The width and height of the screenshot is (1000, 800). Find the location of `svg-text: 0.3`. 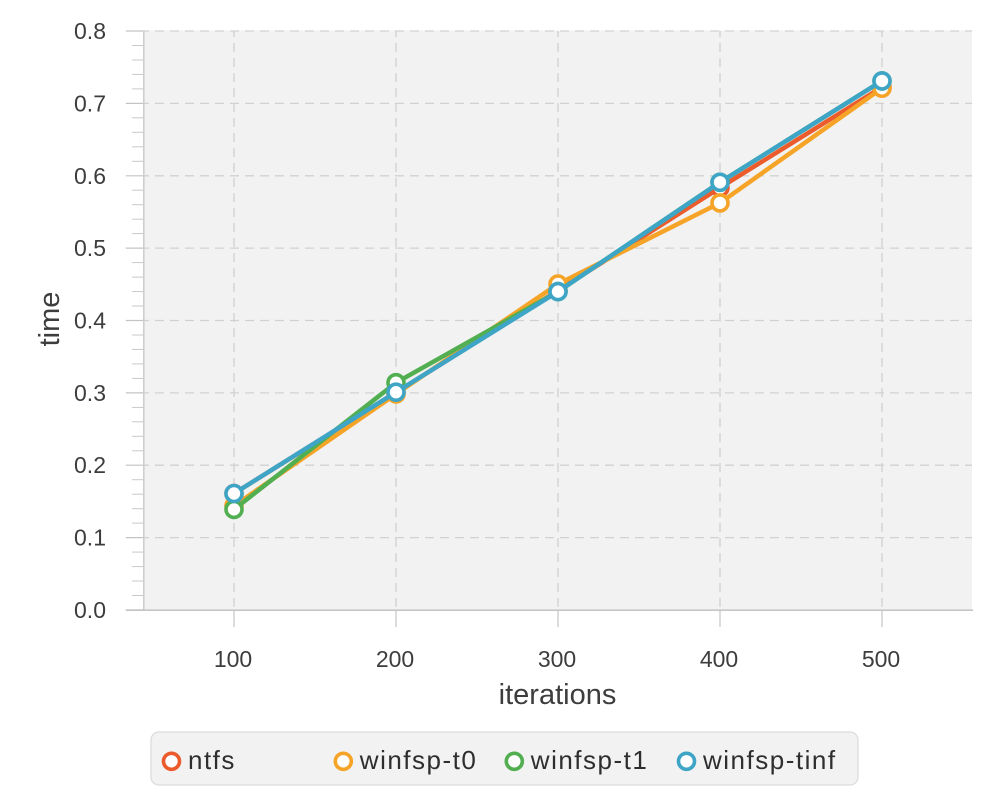

svg-text: 0.3 is located at coordinates (90, 393).